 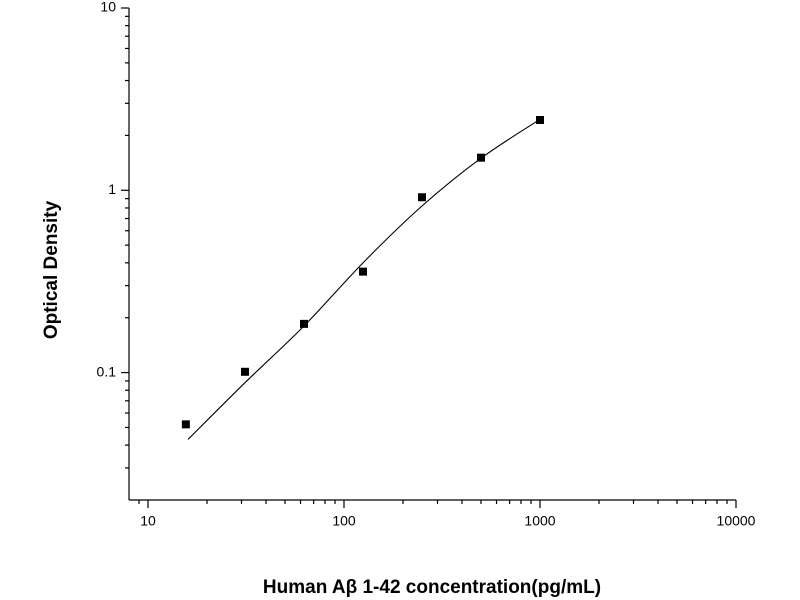 I want to click on x-tick-label: 10, so click(x=148, y=521).